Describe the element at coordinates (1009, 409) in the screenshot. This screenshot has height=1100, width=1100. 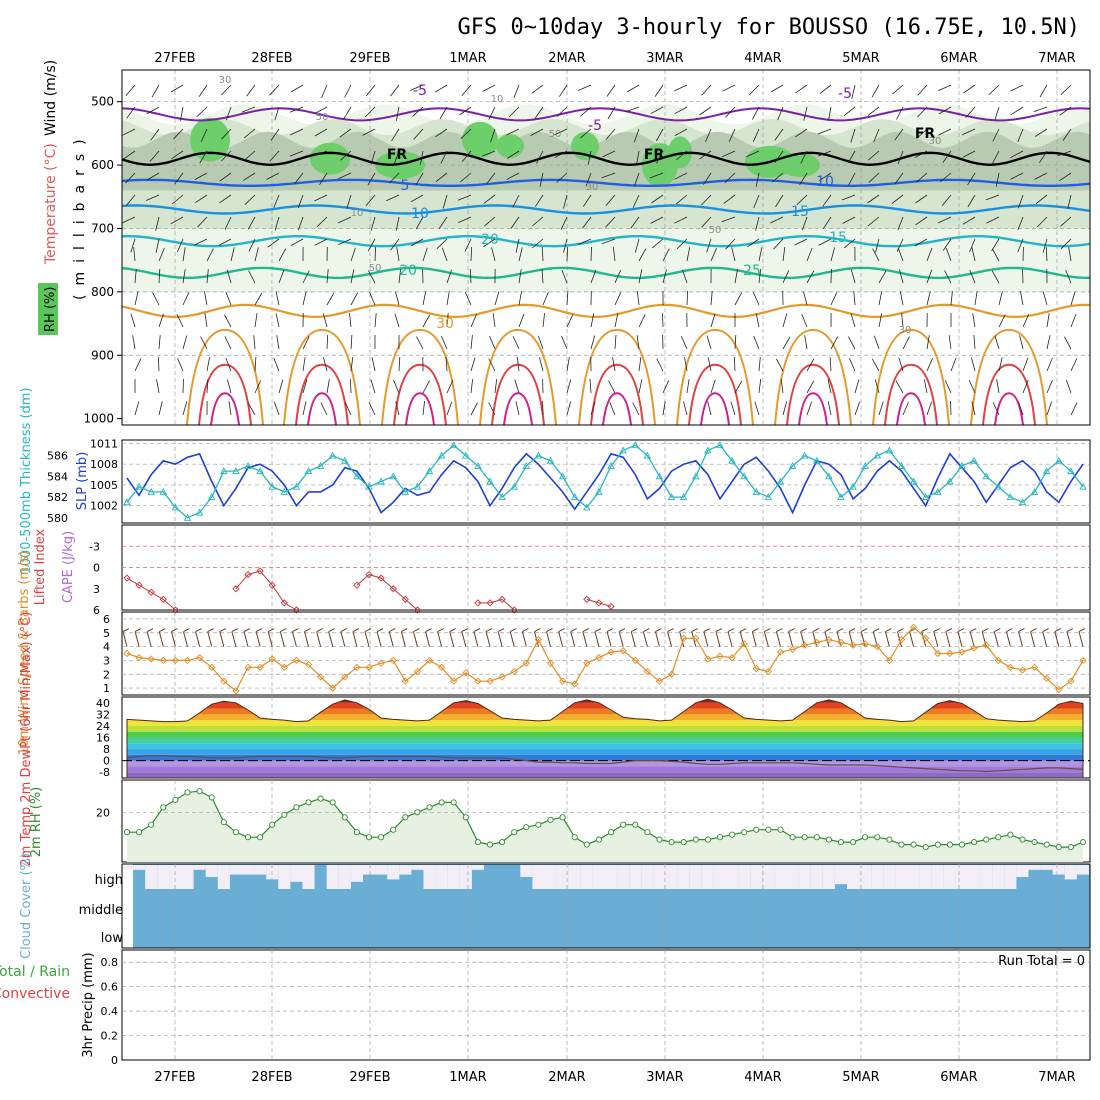
I see `temp-arch-magenta` at that location.